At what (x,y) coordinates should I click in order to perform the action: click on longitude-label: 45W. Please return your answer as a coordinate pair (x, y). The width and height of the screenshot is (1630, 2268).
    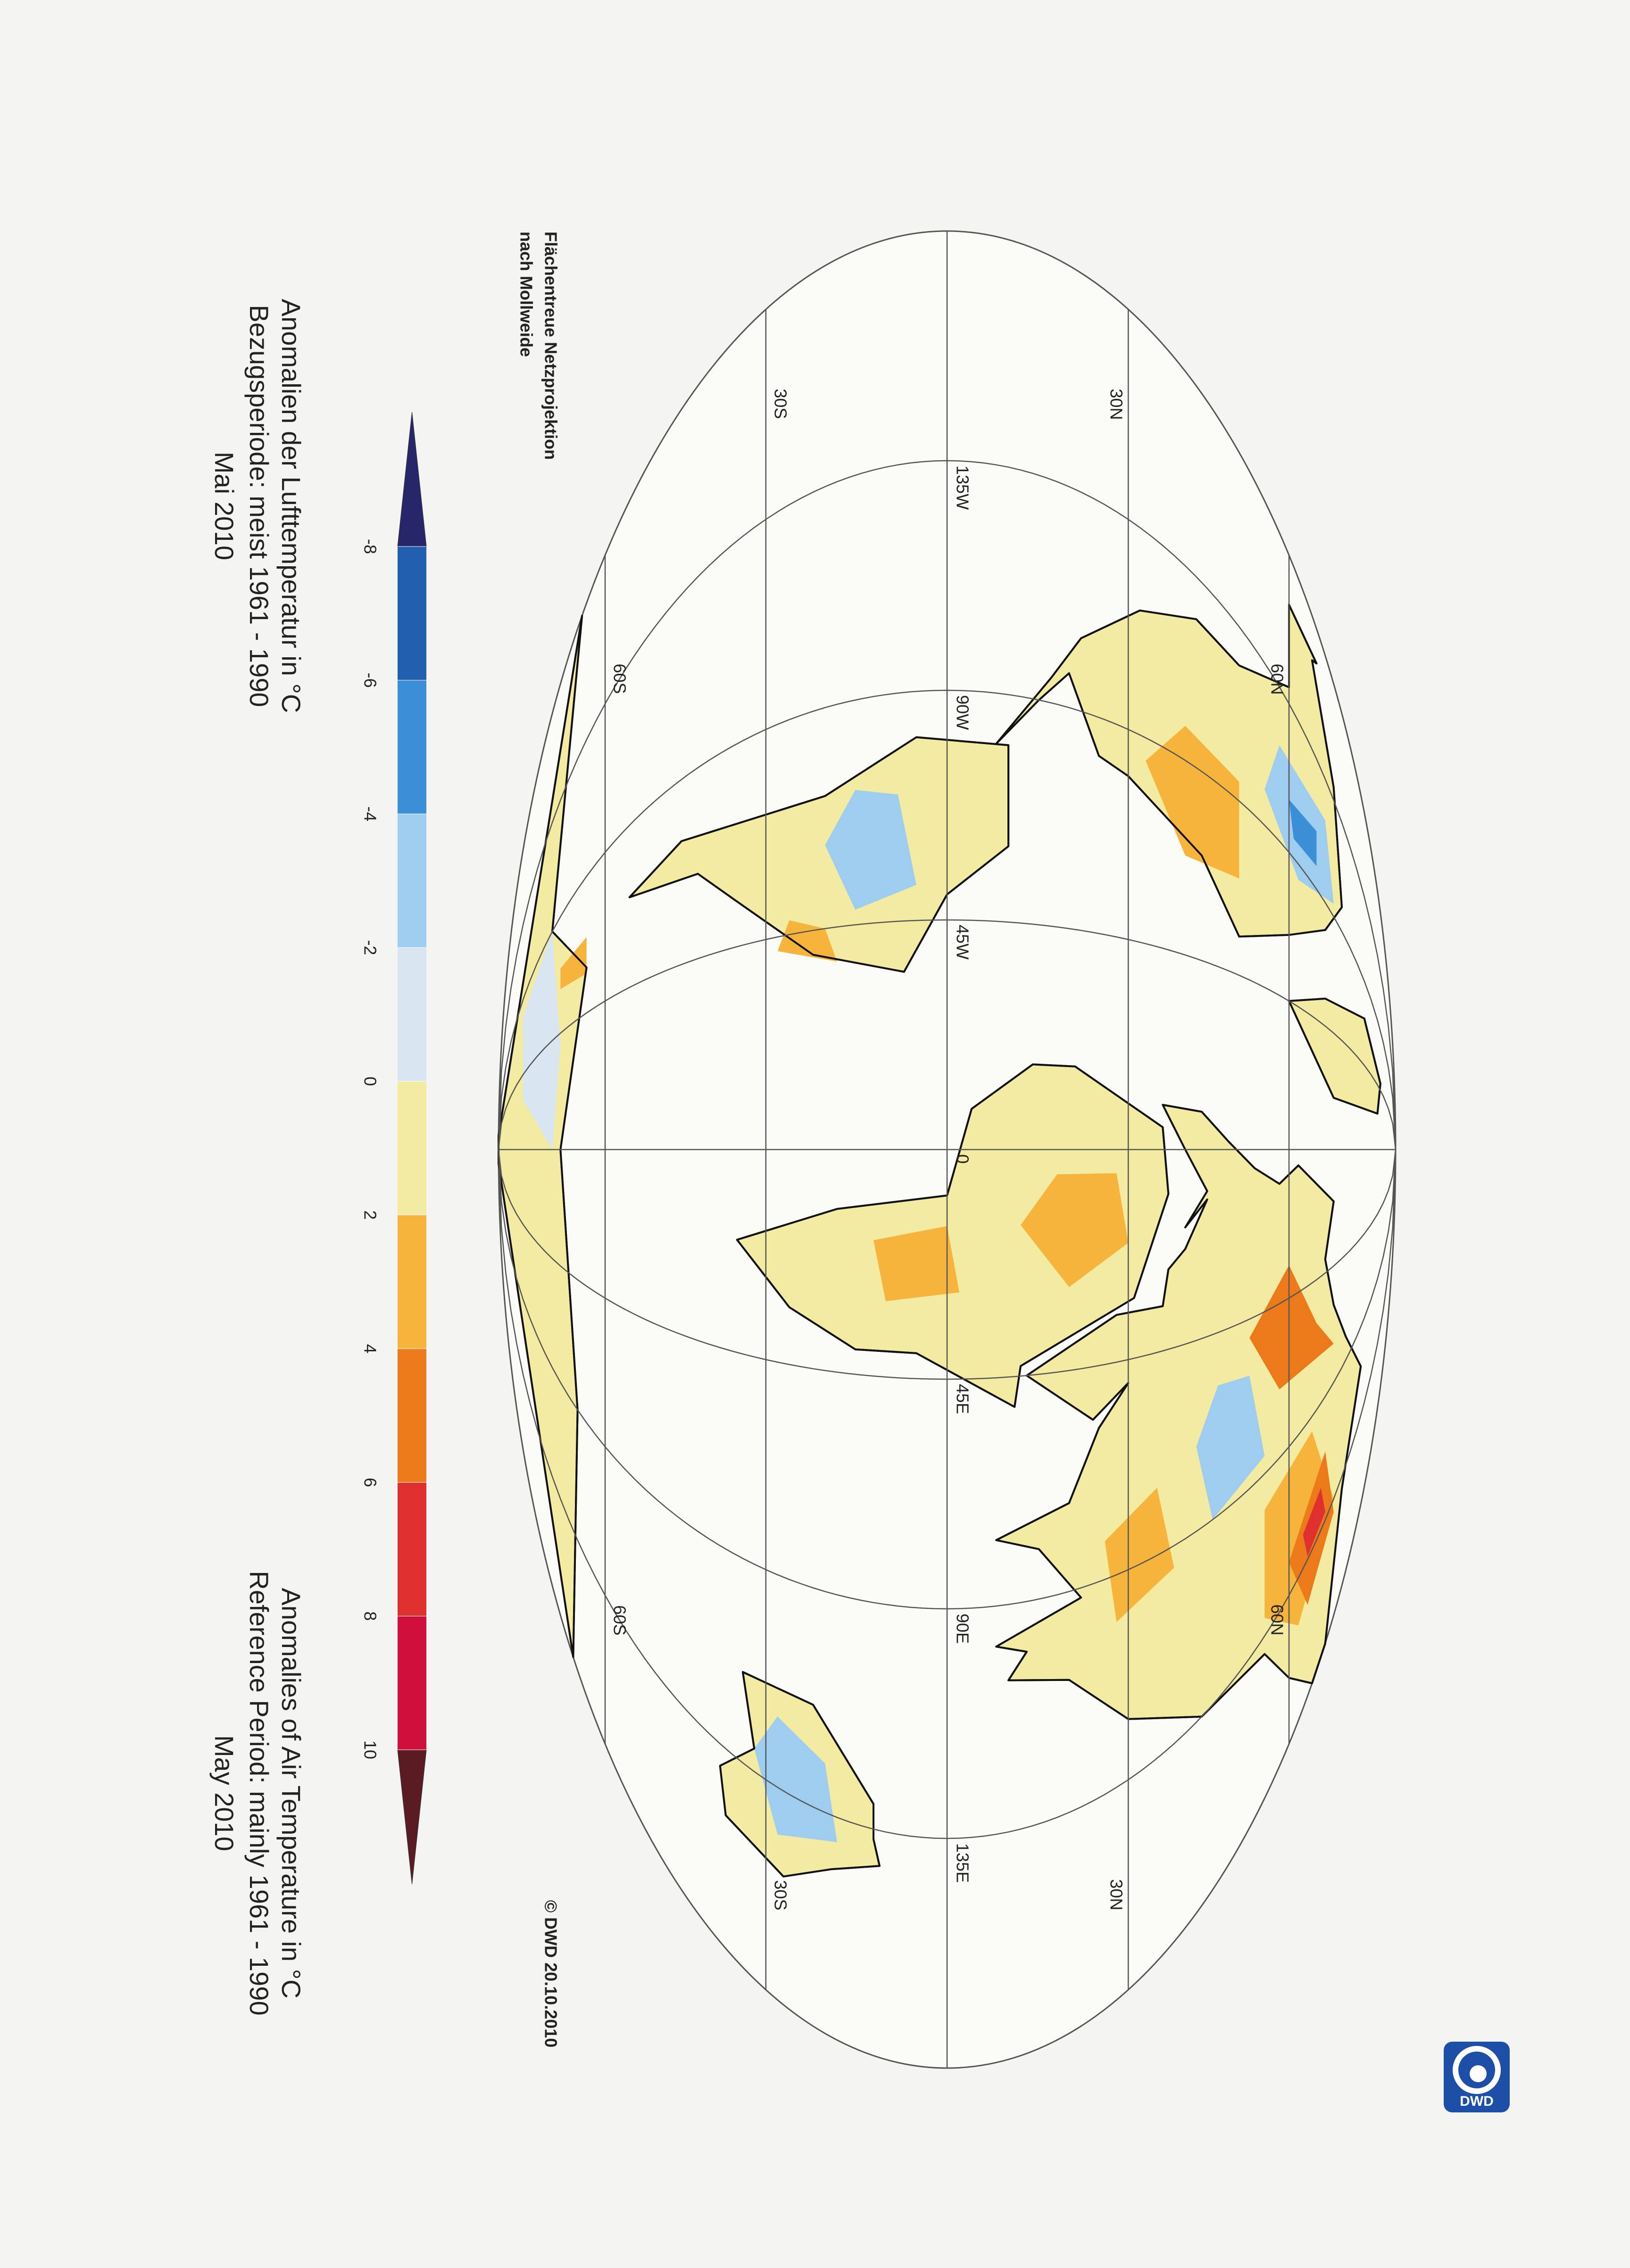
    Looking at the image, I should click on (963, 943).